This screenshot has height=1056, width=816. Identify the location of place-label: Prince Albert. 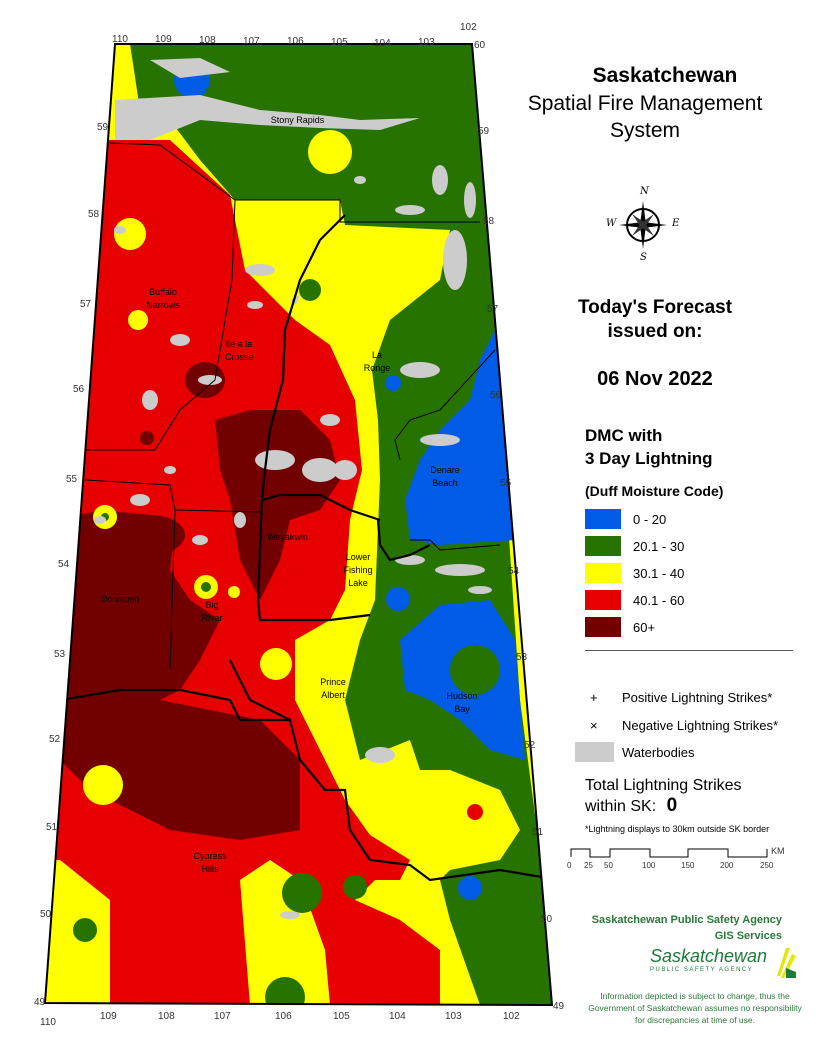
(333, 688).